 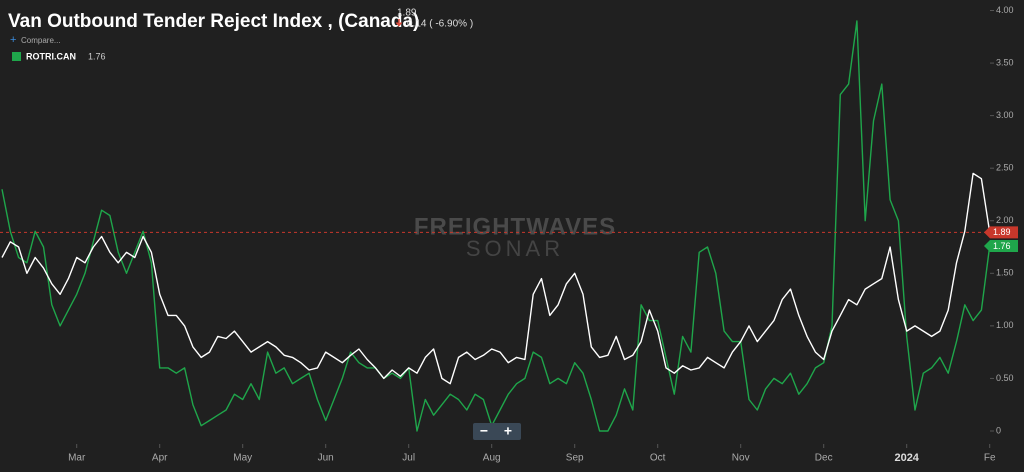 What do you see at coordinates (497, 431) in the screenshot?
I see `zoom-bar` at bounding box center [497, 431].